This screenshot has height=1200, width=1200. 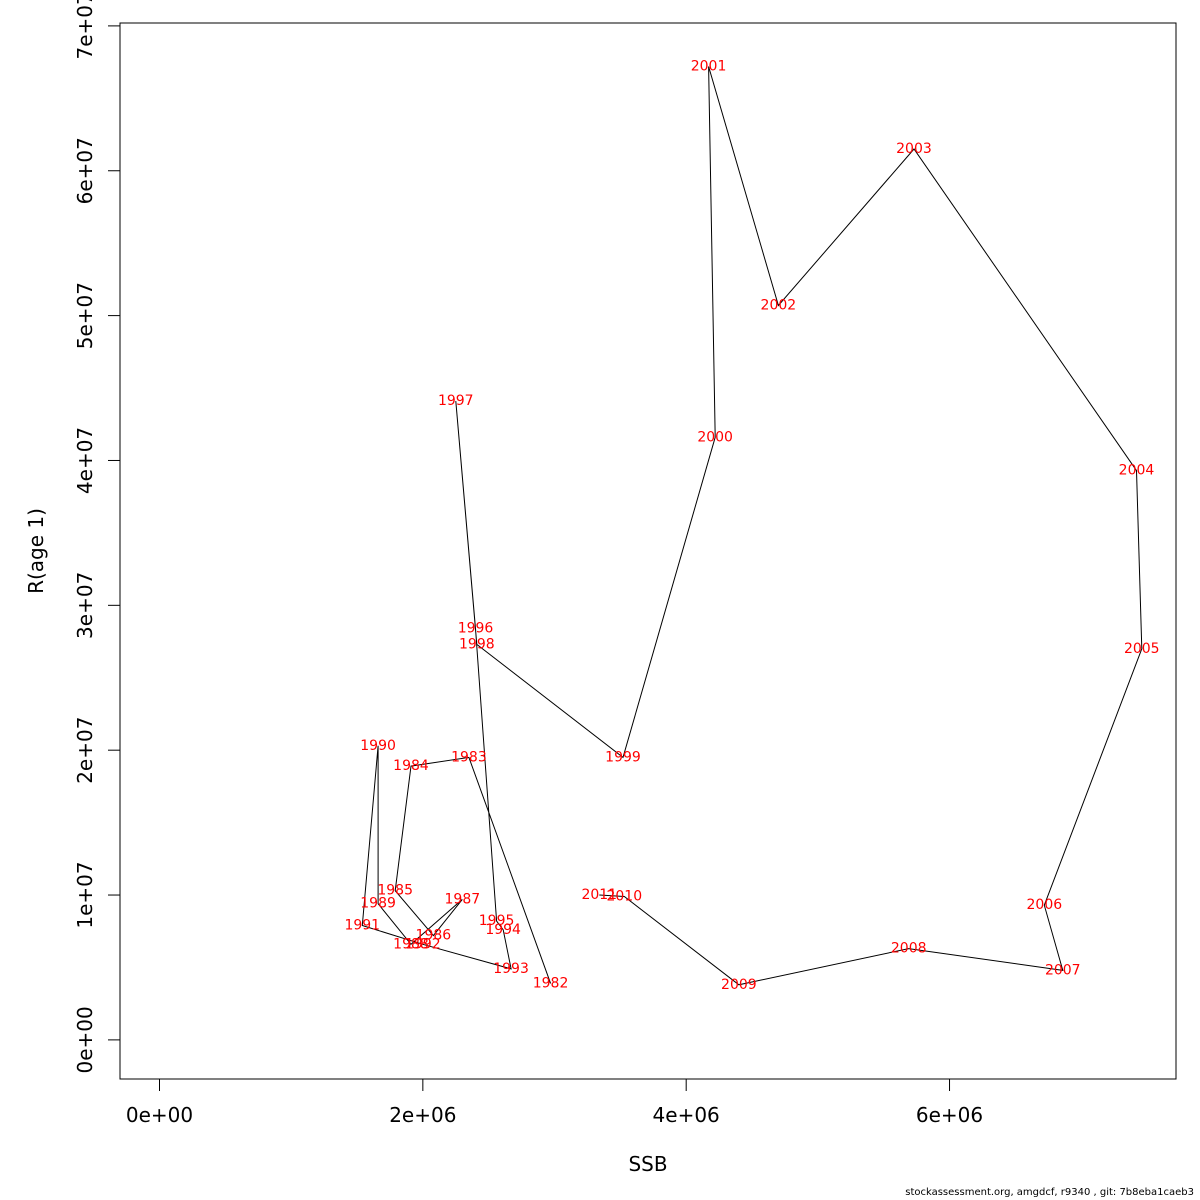 I want to click on point-label-1989: 1989, so click(x=378, y=904).